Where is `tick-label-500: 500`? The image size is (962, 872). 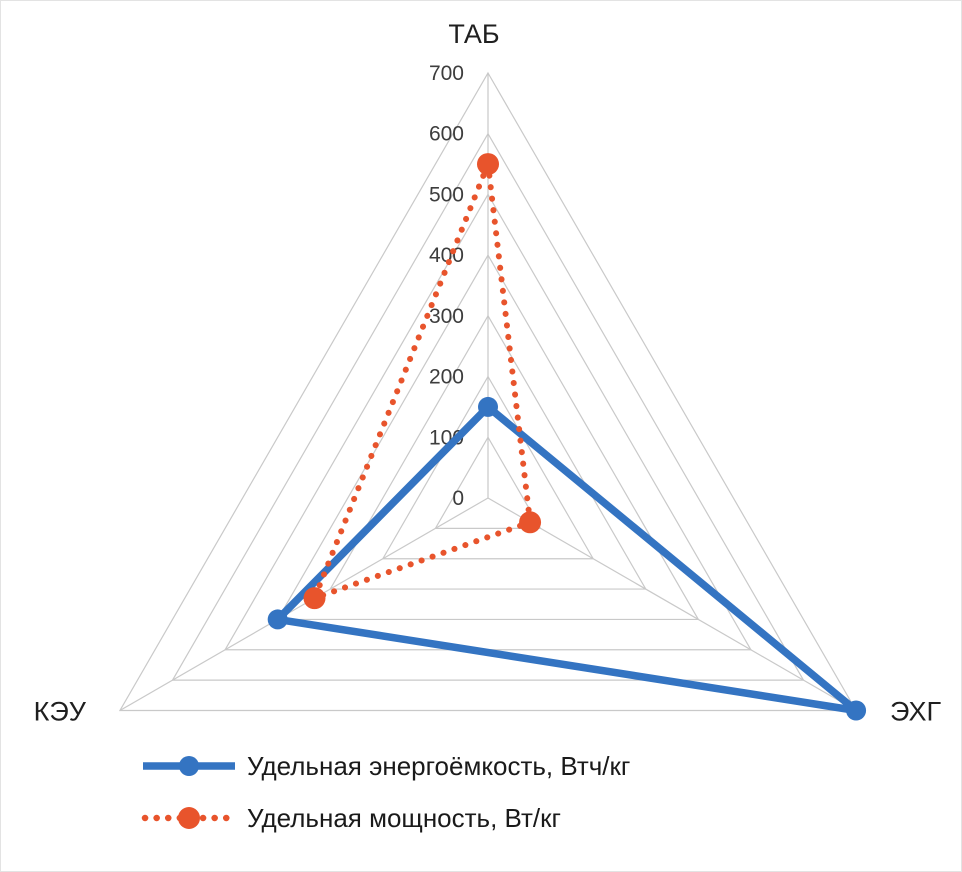 tick-label-500: 500 is located at coordinates (446, 194).